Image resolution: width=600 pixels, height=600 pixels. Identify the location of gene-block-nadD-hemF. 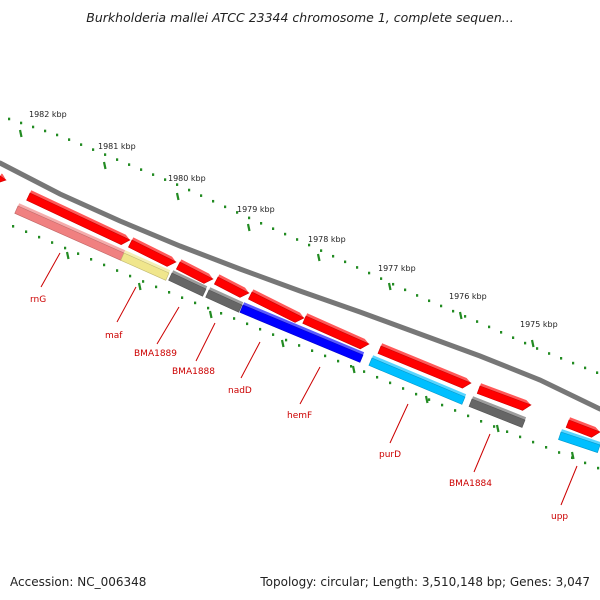
(302, 332).